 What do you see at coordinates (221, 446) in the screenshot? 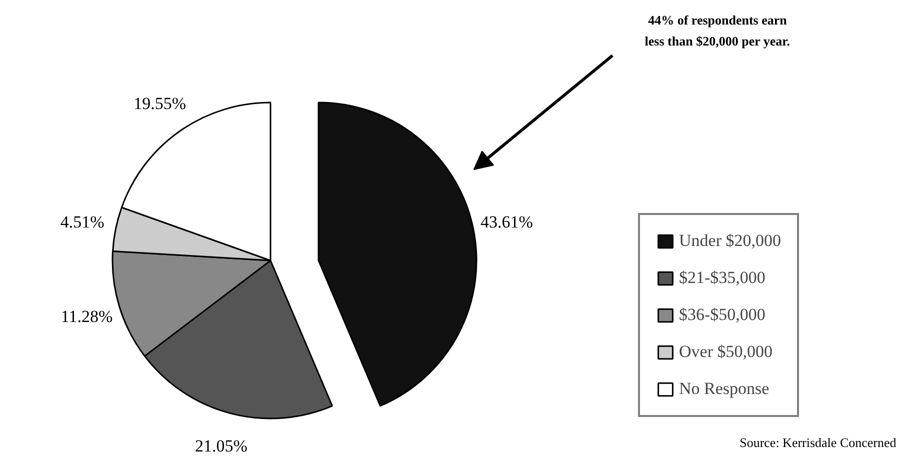
I see `data-label: 21.05%` at bounding box center [221, 446].